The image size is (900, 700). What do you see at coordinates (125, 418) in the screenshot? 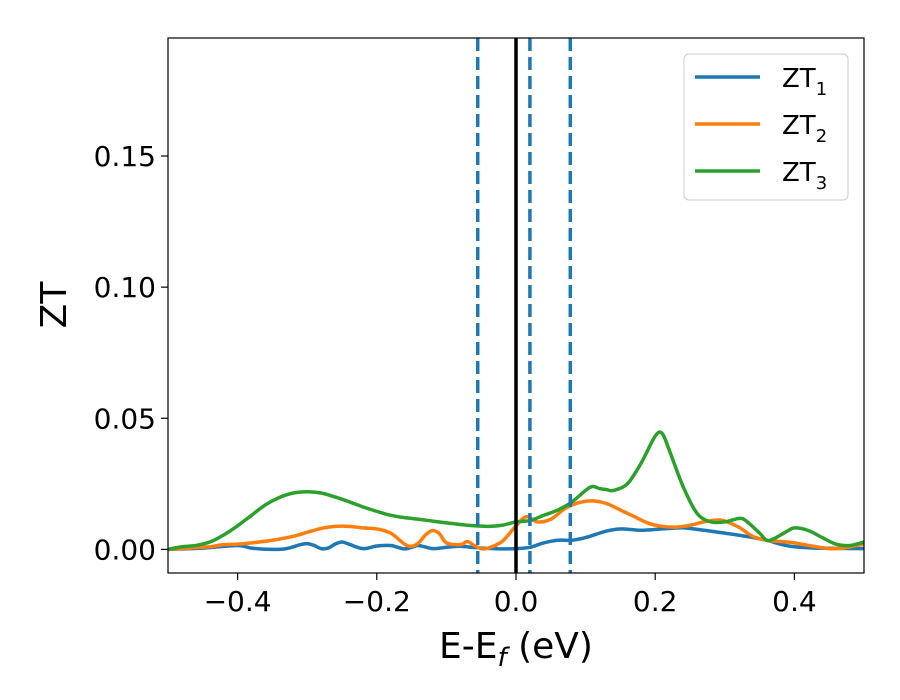
I see `y-tick-label: 0.05` at bounding box center [125, 418].